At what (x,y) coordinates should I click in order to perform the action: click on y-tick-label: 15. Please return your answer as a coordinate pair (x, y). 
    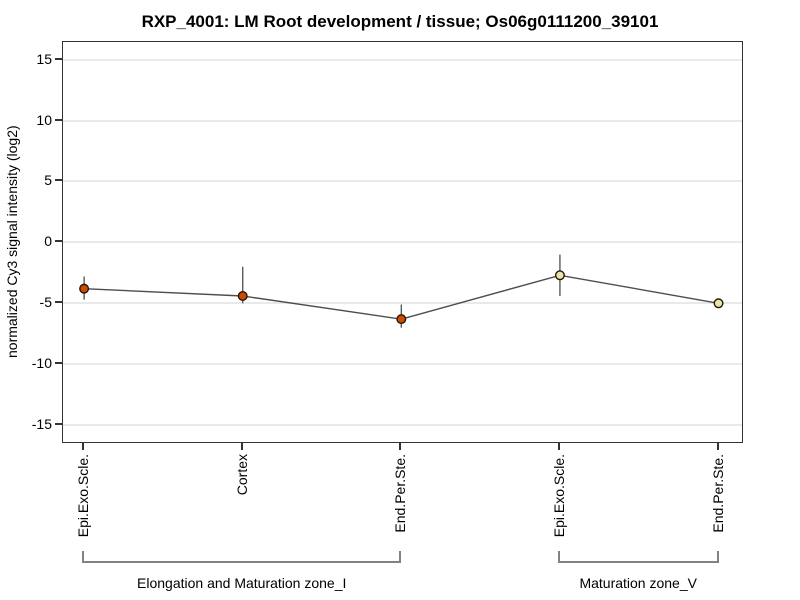
    Looking at the image, I should click on (44, 58).